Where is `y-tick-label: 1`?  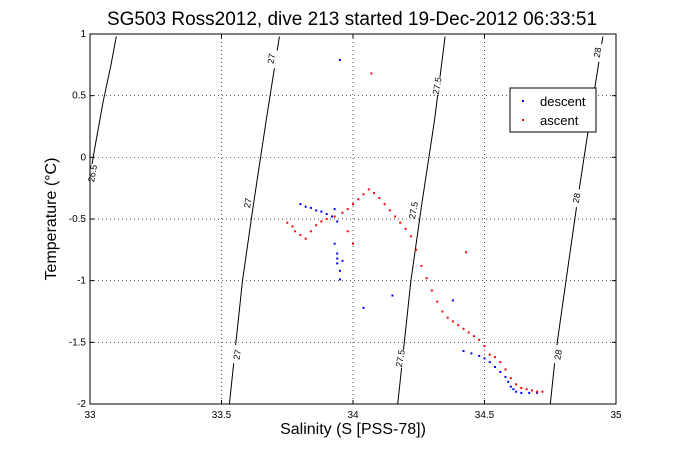
y-tick-label: 1 is located at coordinates (83, 34).